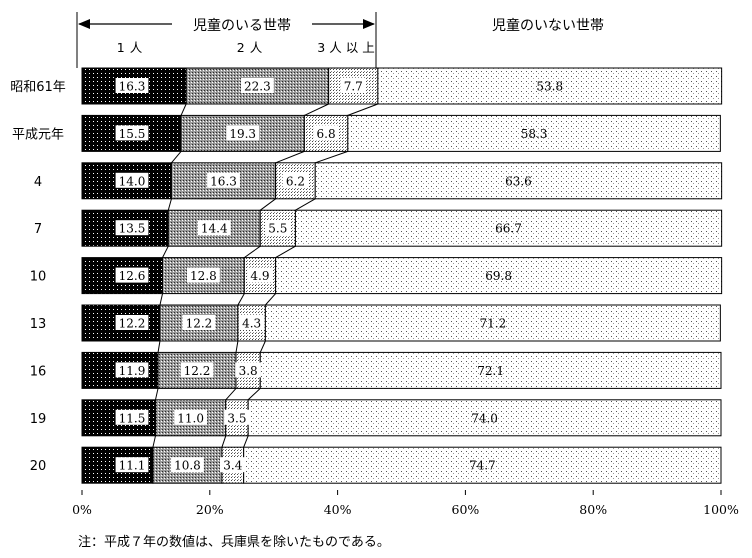 The width and height of the screenshot is (752, 558). I want to click on data-label: 74.0, so click(484, 418).